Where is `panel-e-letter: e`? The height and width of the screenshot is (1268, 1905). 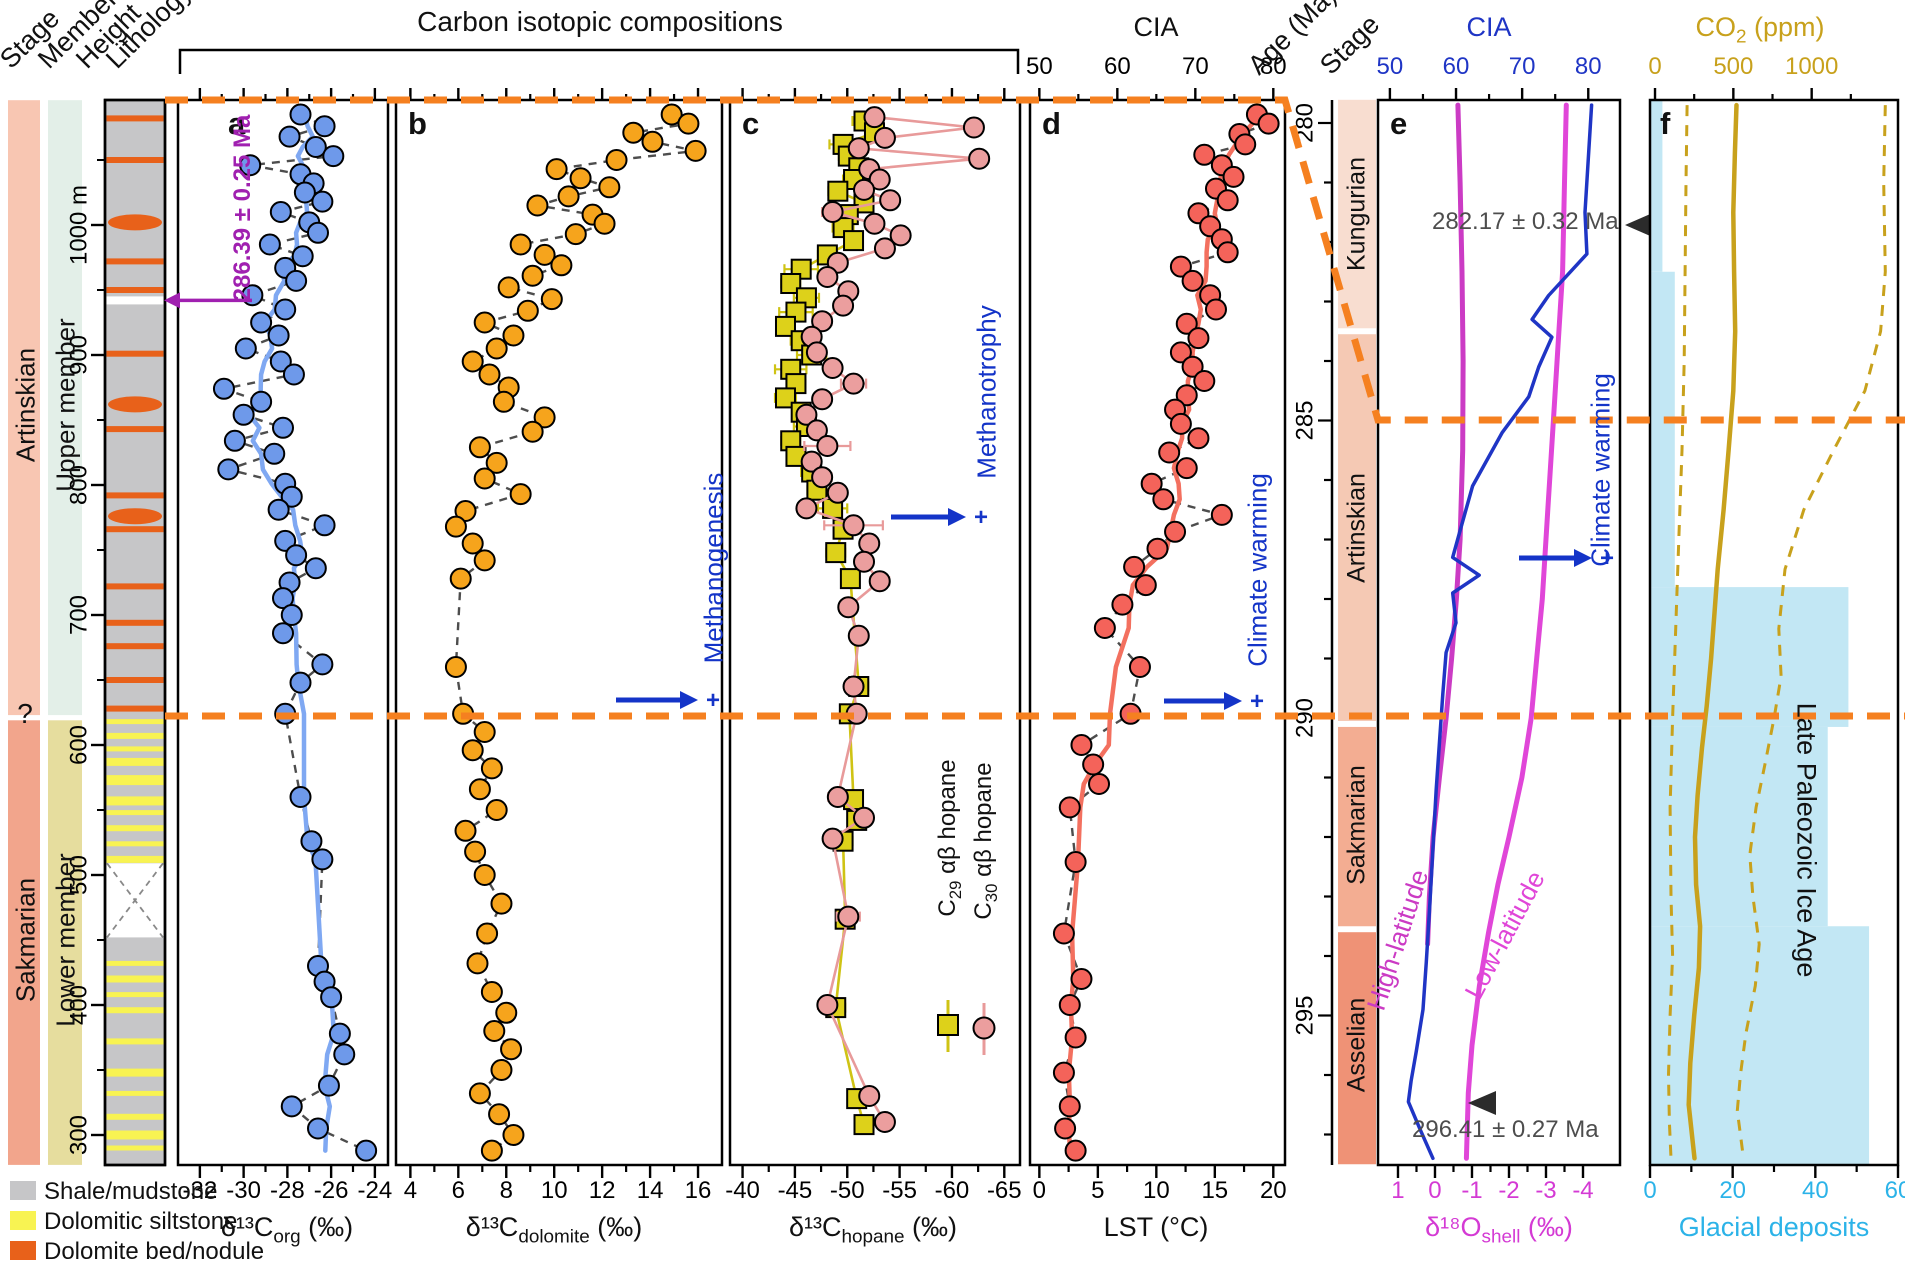 panel-e-letter: e is located at coordinates (1399, 123).